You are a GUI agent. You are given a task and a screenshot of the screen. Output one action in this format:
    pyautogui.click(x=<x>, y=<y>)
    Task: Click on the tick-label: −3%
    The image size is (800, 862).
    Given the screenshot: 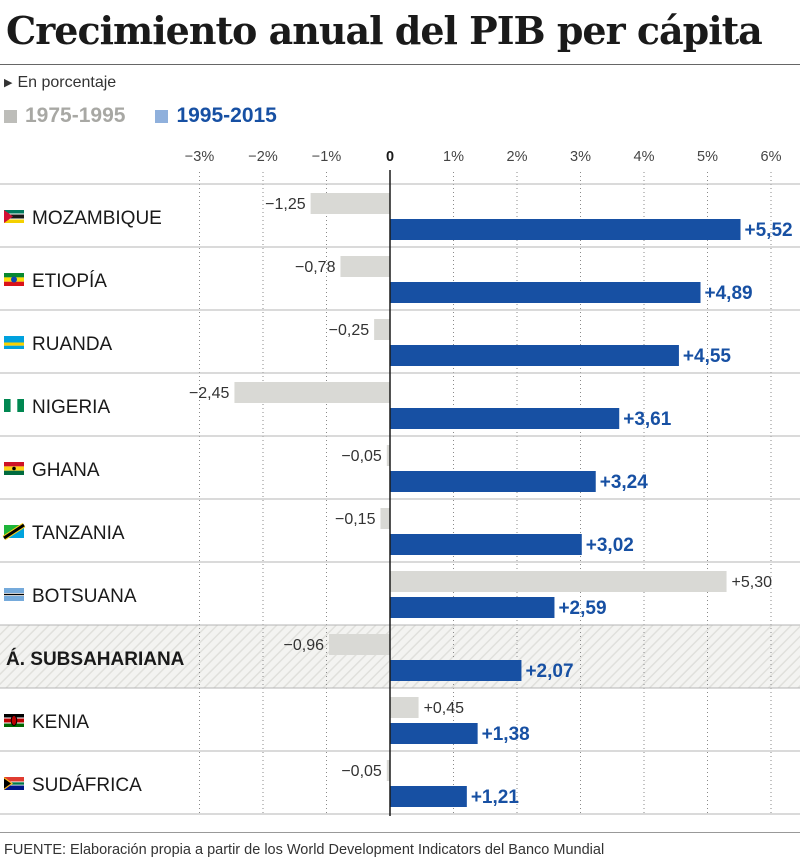 What is the action you would take?
    pyautogui.click(x=200, y=157)
    